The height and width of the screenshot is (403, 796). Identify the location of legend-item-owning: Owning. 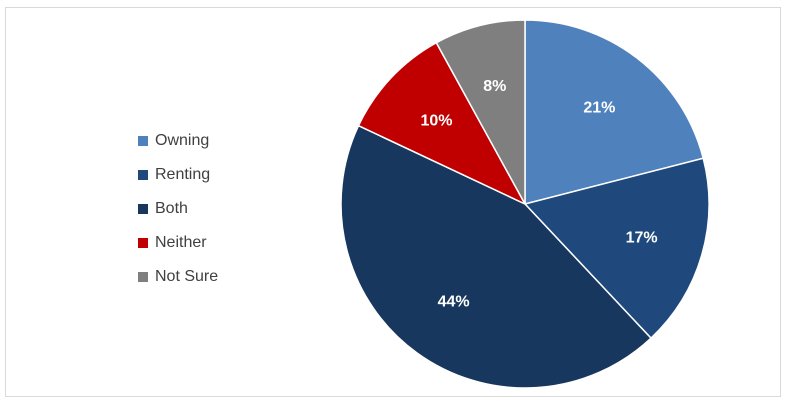
(208, 141).